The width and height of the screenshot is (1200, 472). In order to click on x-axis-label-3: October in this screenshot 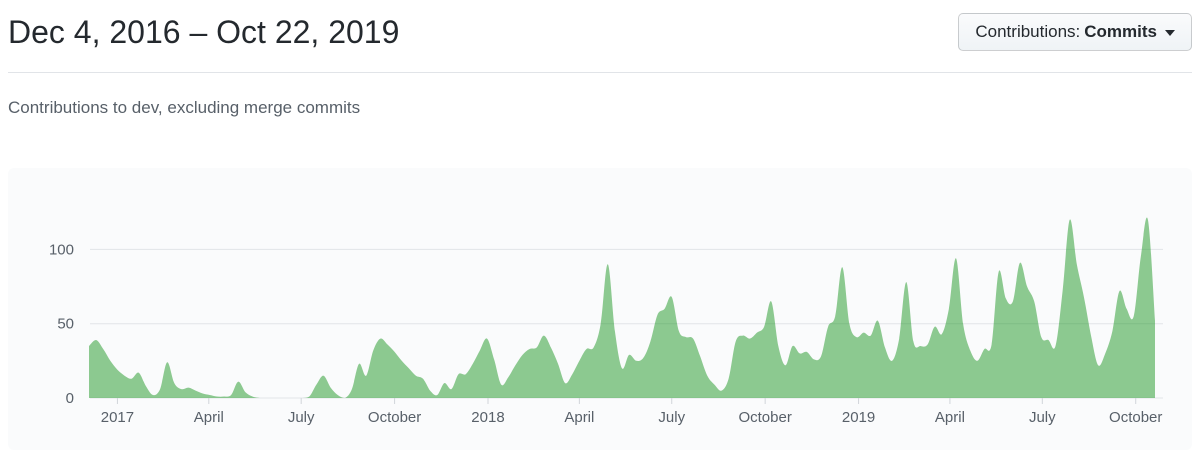, I will do `click(394, 417)`.